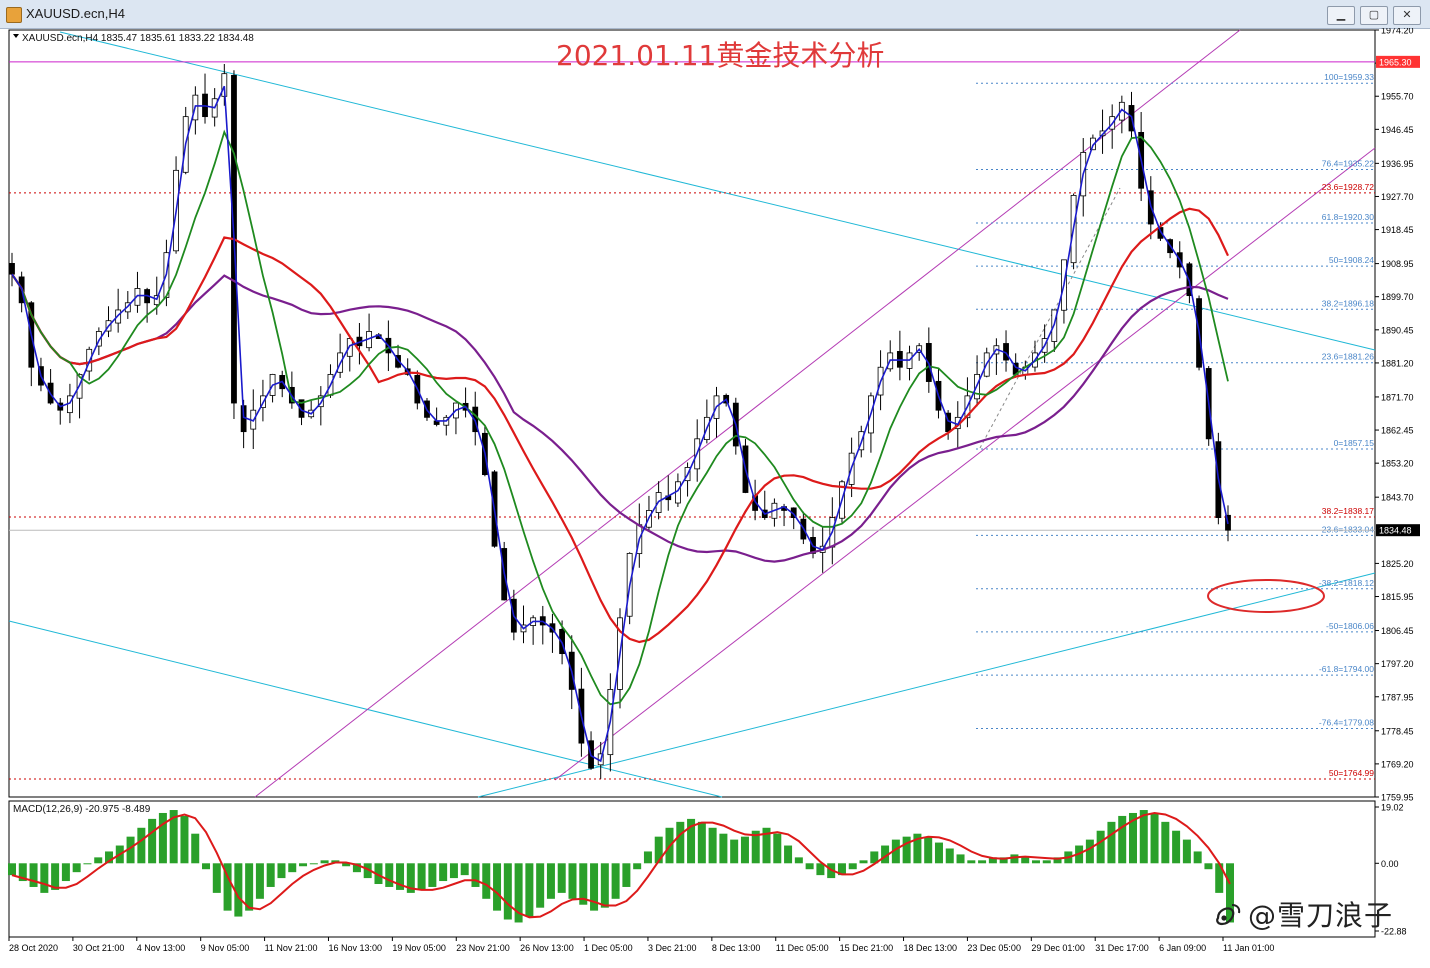 The height and width of the screenshot is (968, 1430). What do you see at coordinates (14, 15) in the screenshot?
I see `app-icon` at bounding box center [14, 15].